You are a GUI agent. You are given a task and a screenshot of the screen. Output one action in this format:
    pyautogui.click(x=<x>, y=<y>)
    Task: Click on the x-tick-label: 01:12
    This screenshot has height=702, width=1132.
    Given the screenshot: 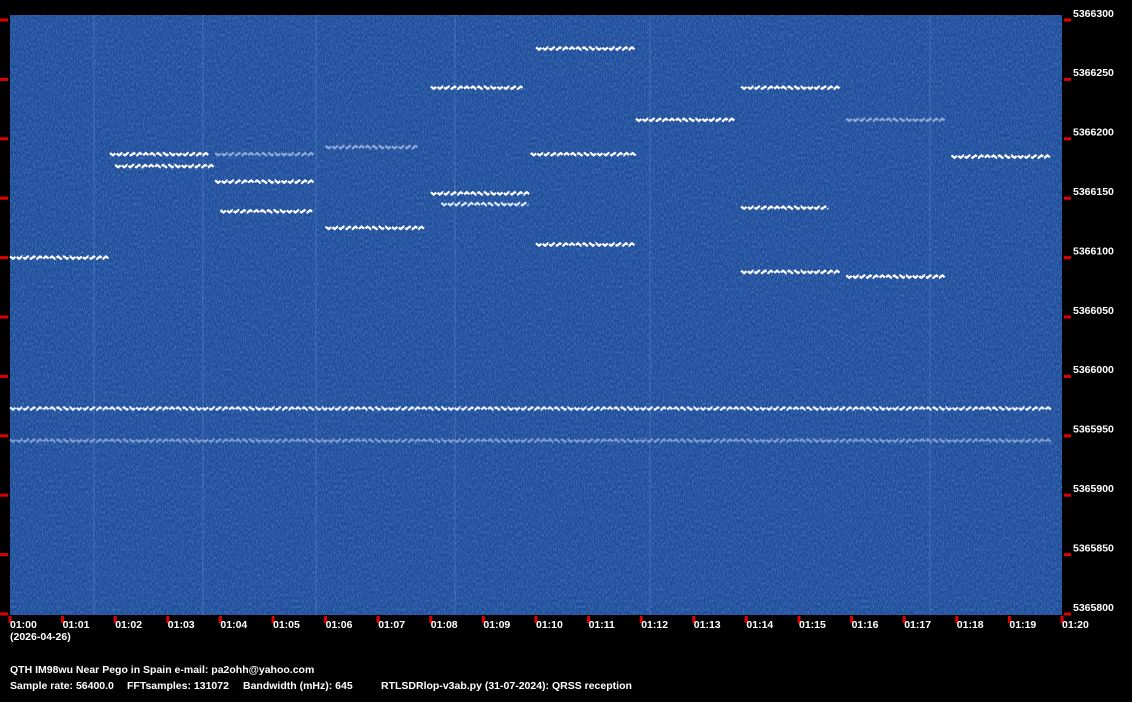 What is the action you would take?
    pyautogui.click(x=654, y=625)
    